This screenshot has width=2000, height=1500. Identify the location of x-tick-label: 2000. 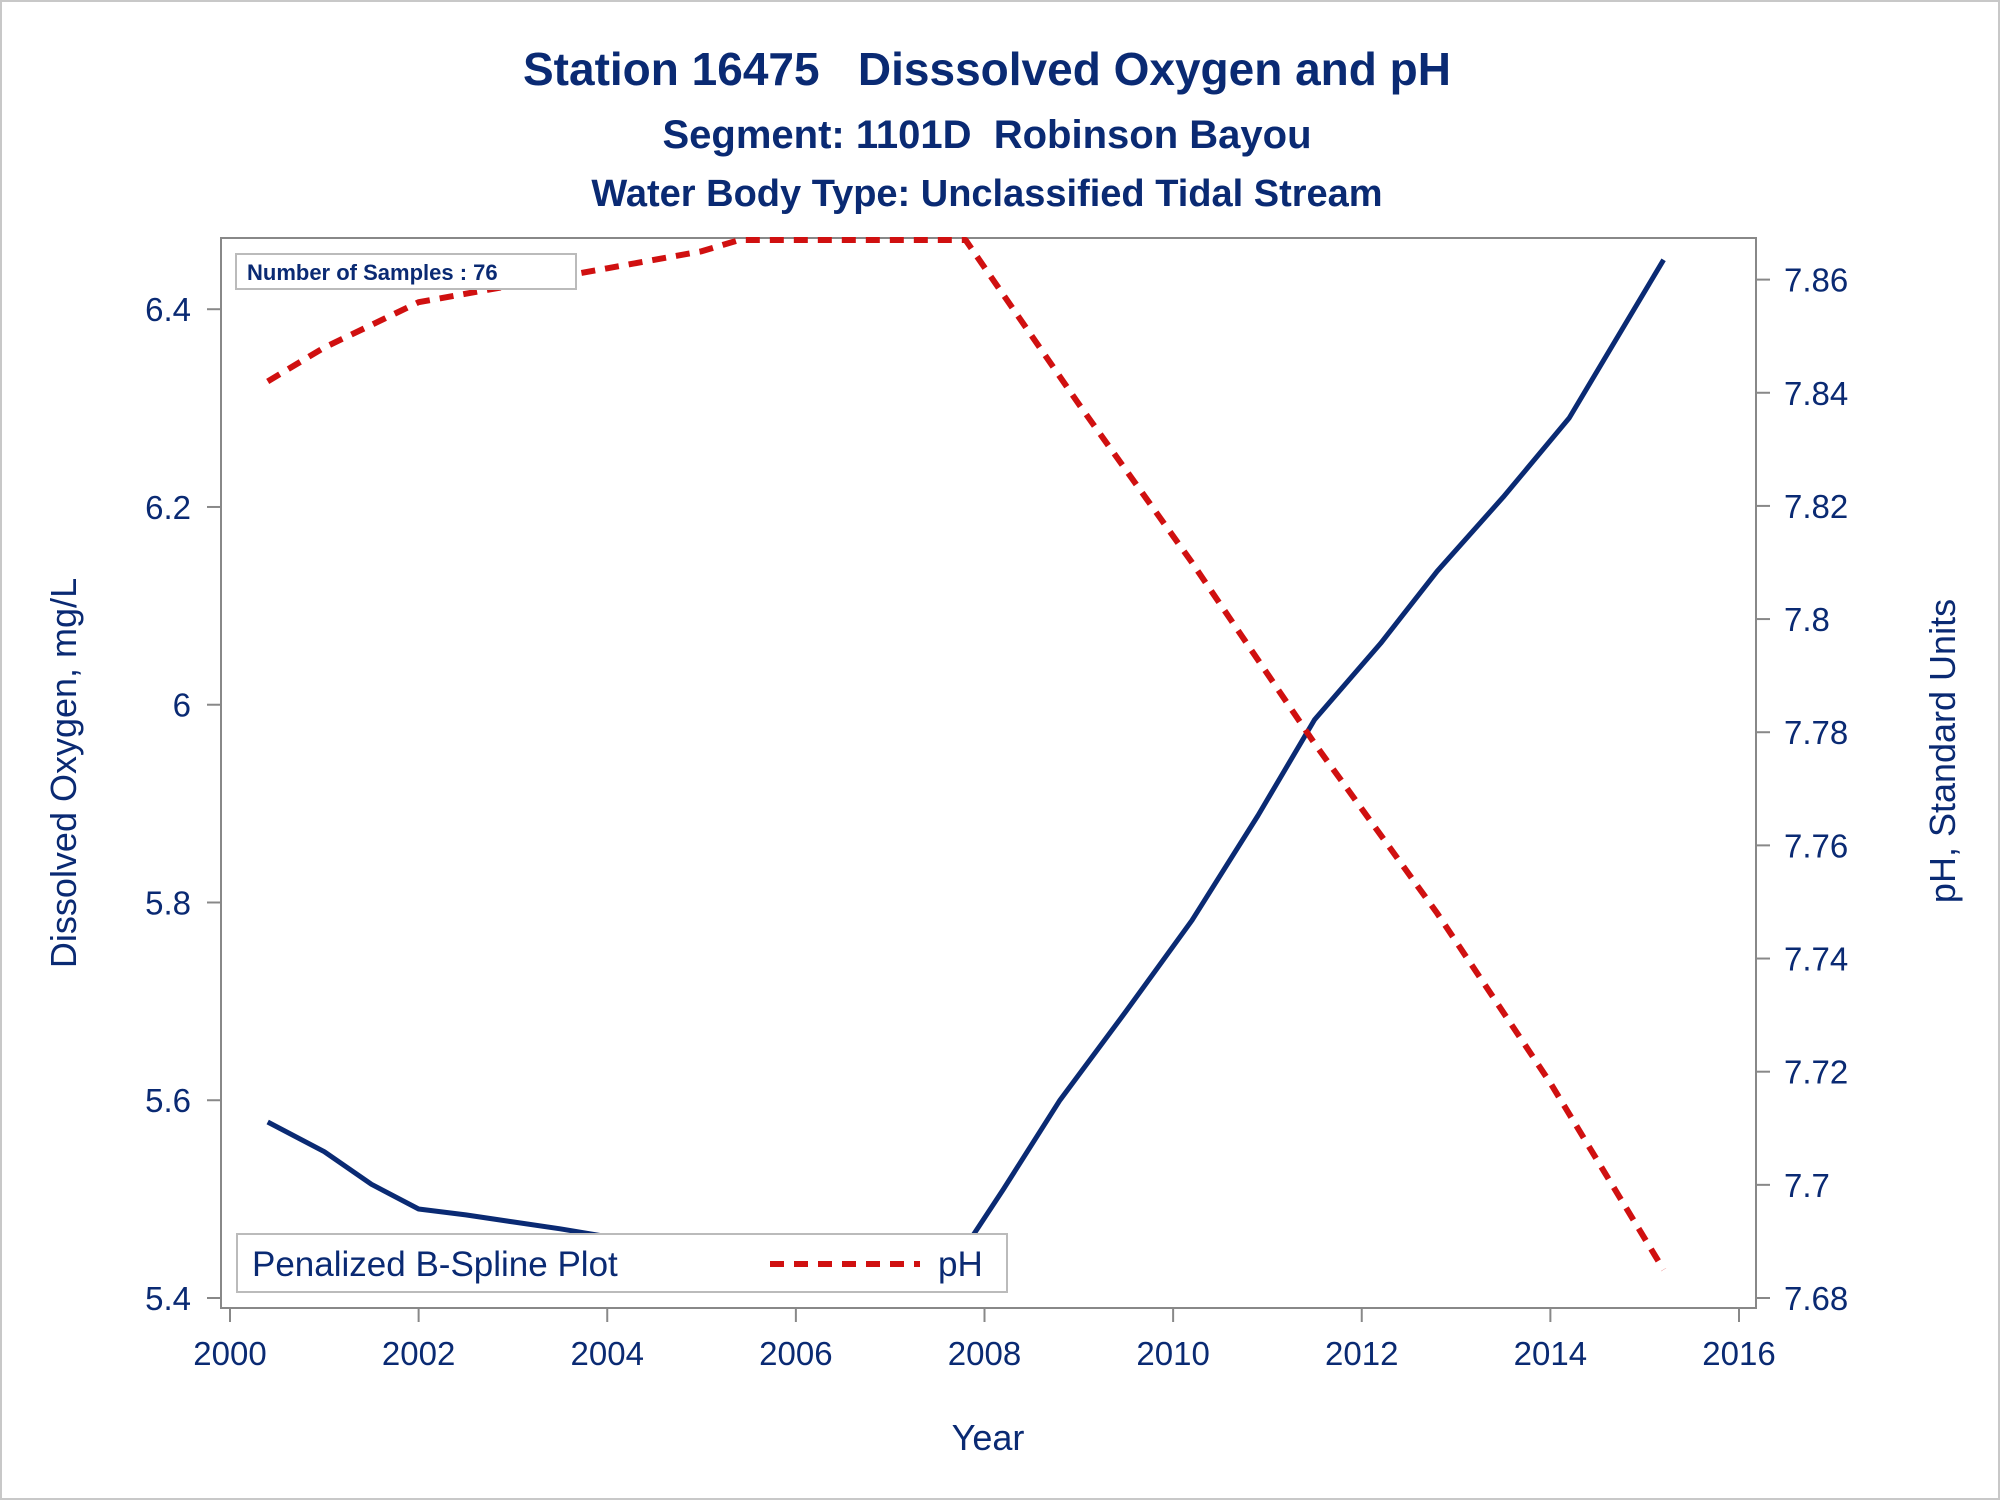
(229, 1353).